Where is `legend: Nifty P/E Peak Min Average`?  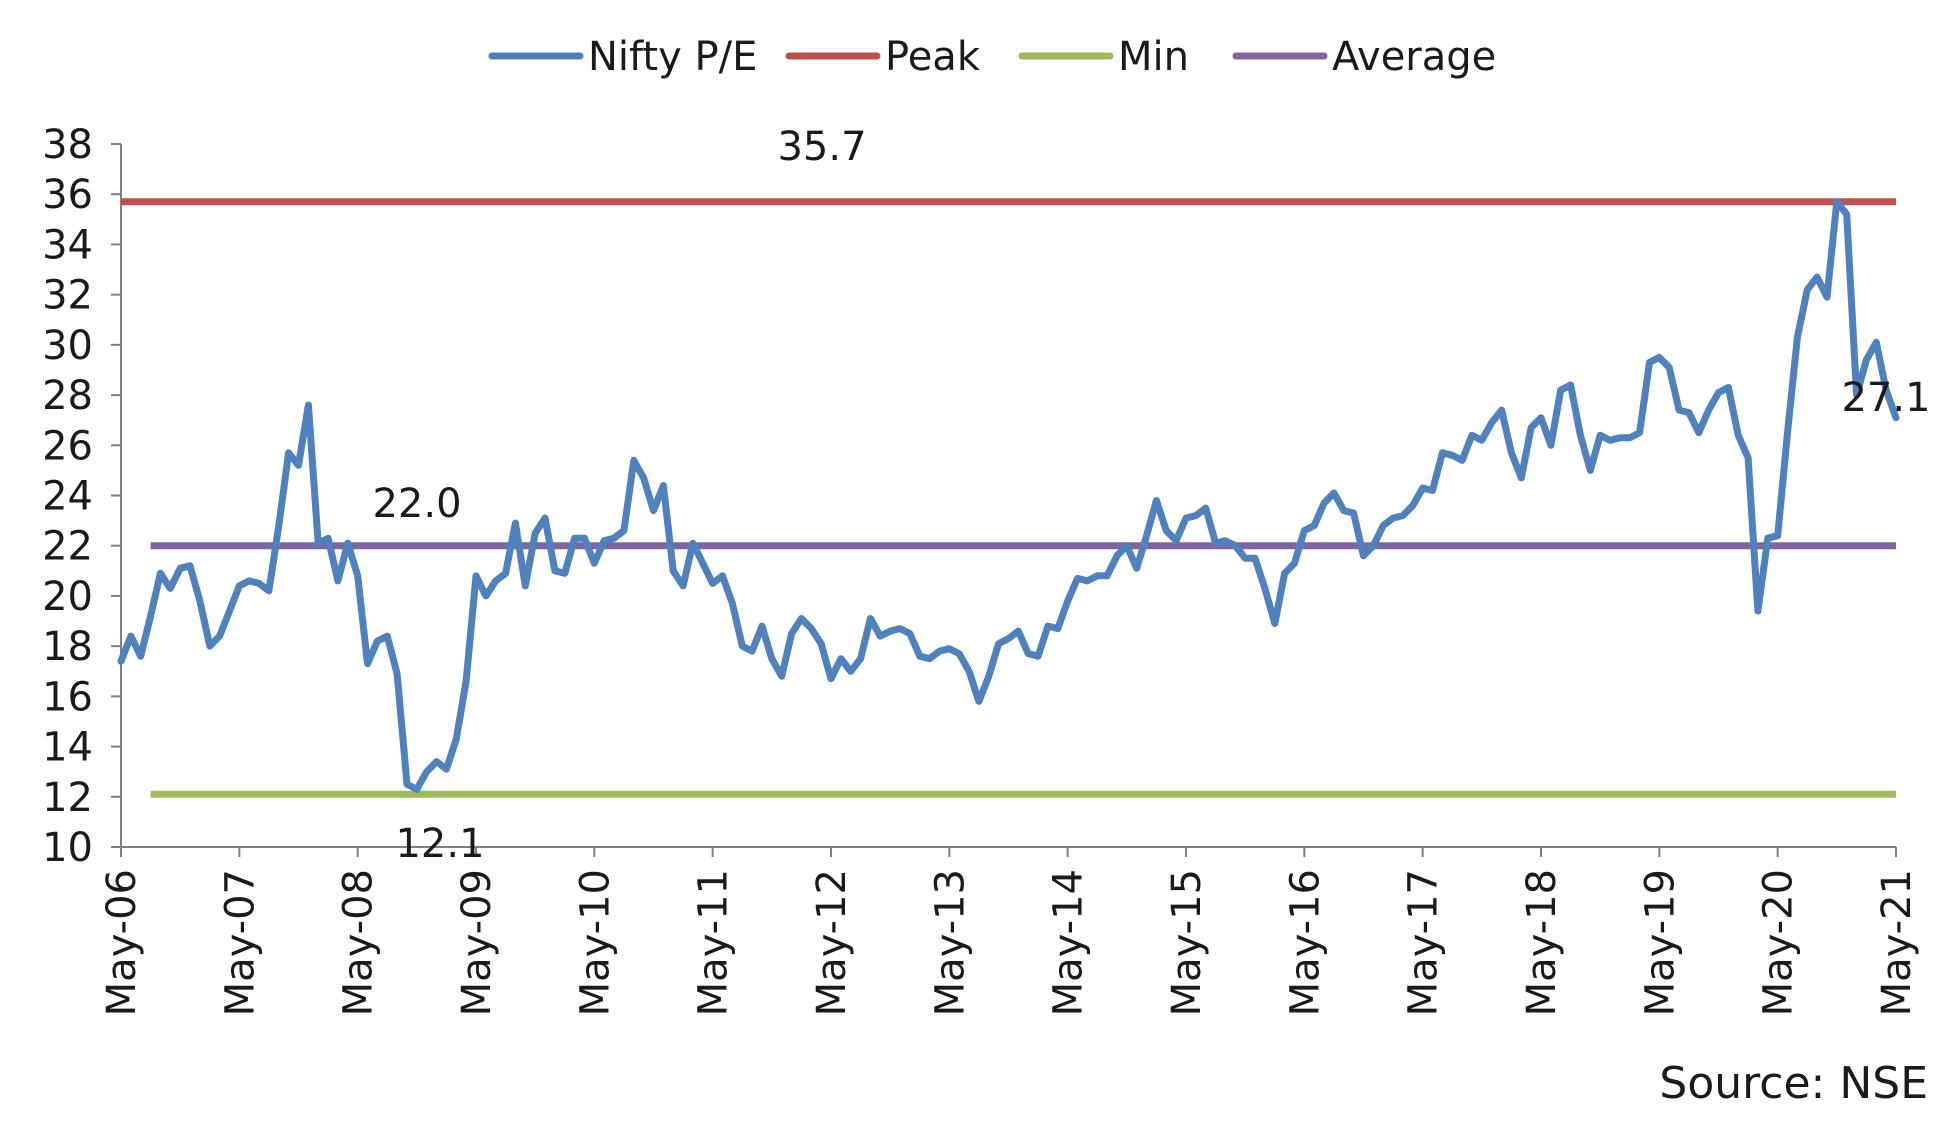
legend: Nifty P/E Peak Min Average is located at coordinates (992, 57).